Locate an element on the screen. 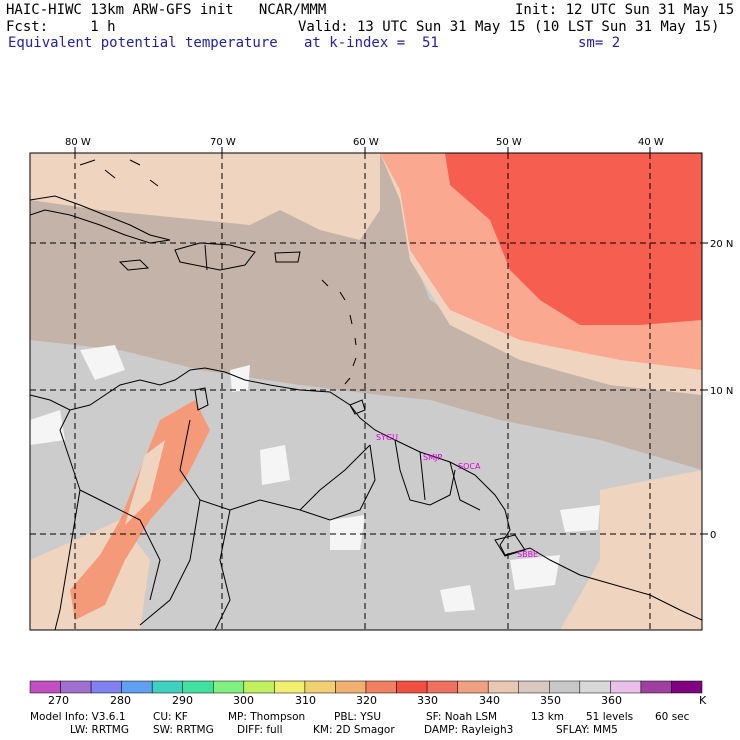  footer-sf: SF: Noah LSM is located at coordinates (462, 717).